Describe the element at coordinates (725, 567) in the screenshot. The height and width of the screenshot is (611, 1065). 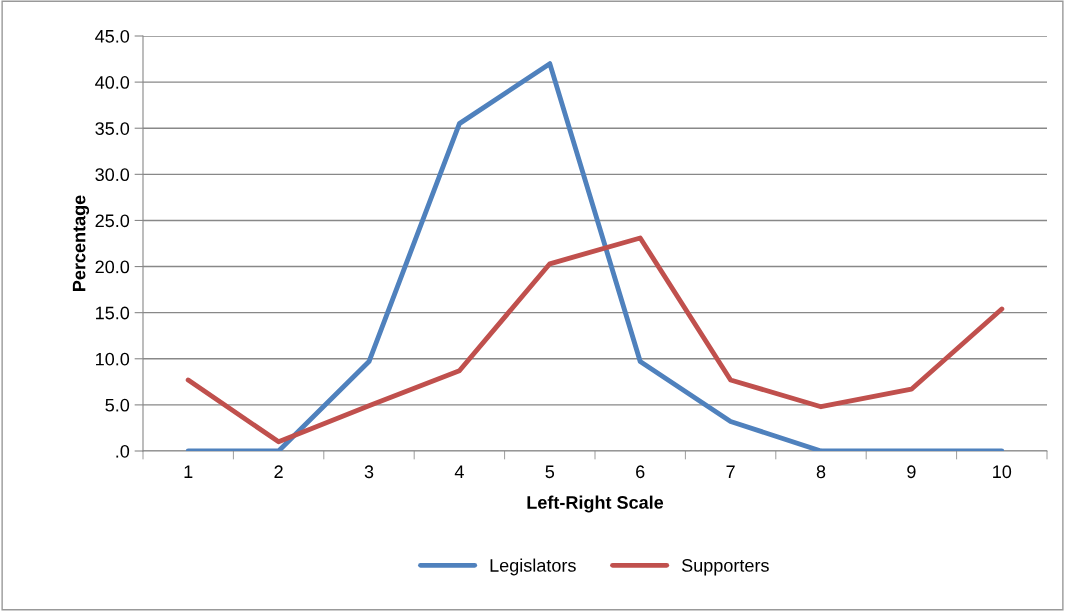
I see `legend-label: Supporters` at that location.